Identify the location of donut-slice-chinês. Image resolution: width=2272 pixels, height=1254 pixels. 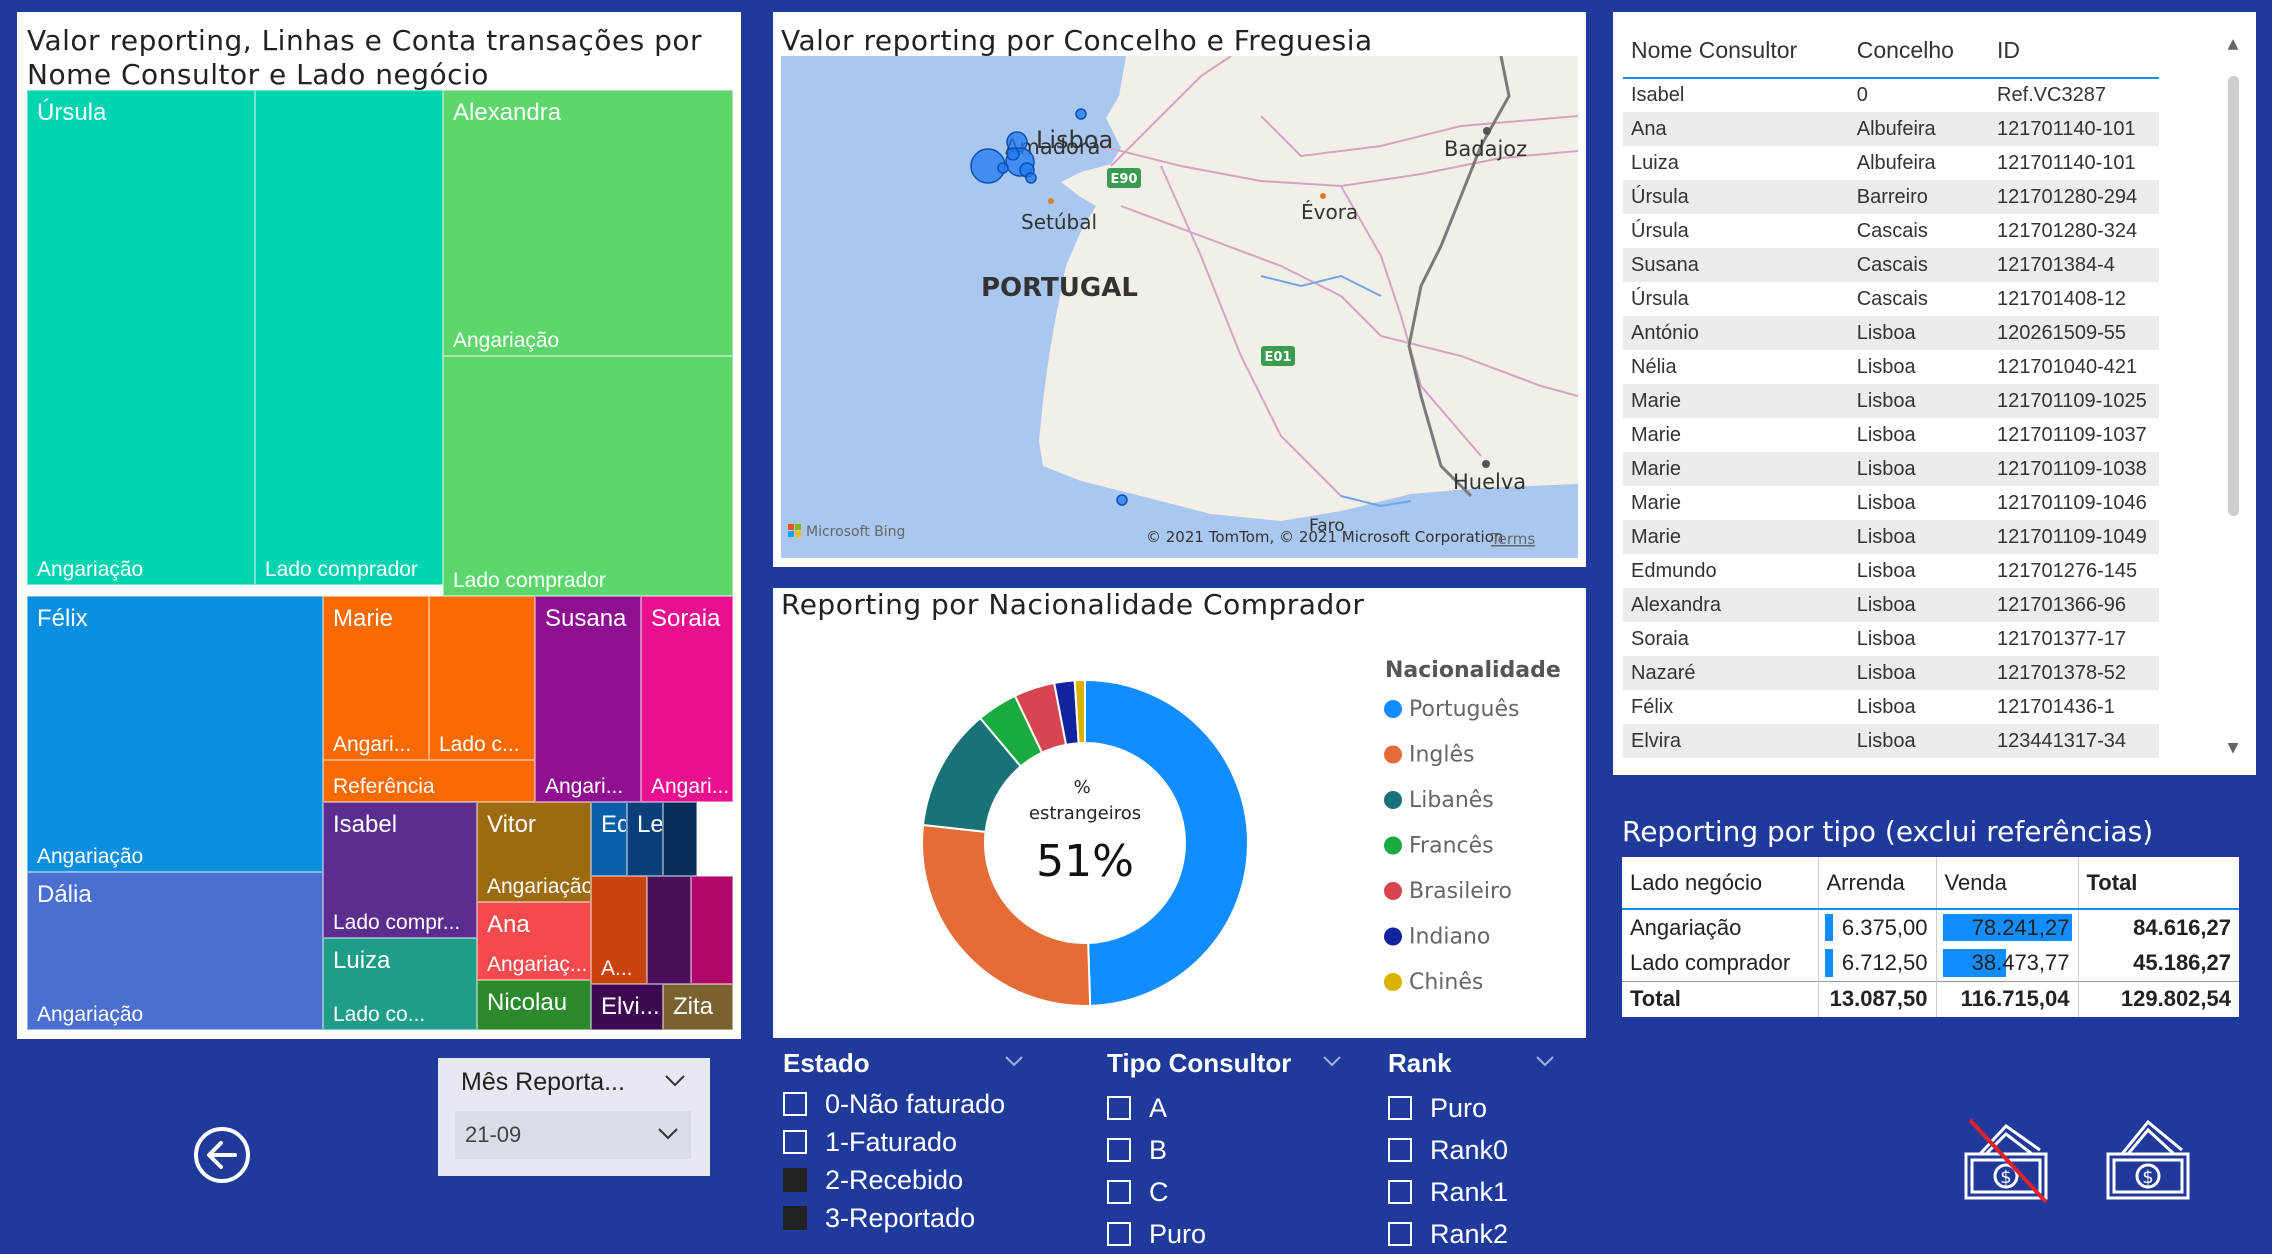
(1079, 711).